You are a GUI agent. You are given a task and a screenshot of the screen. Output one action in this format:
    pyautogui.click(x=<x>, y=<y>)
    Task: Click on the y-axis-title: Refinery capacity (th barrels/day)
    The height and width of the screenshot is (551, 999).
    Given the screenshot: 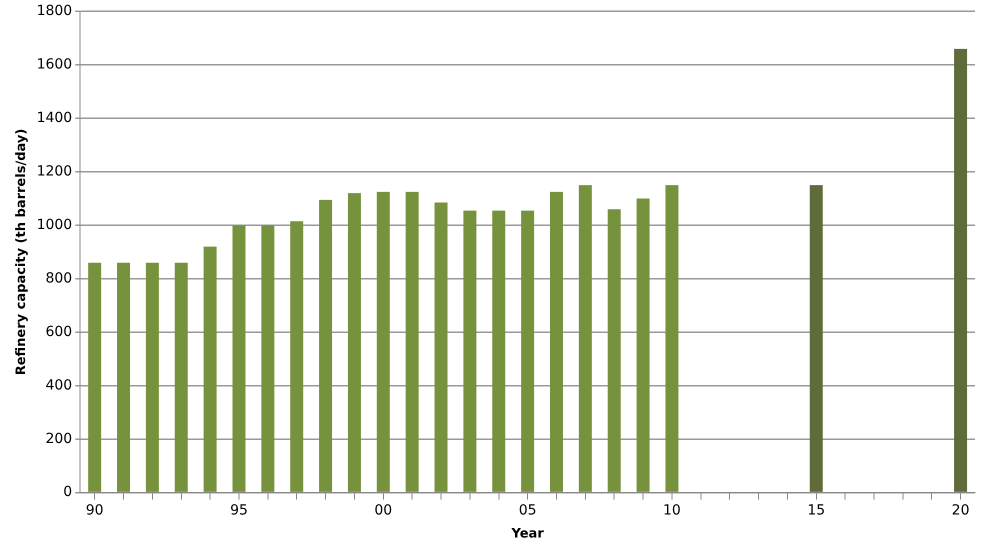 What is the action you would take?
    pyautogui.click(x=22, y=252)
    